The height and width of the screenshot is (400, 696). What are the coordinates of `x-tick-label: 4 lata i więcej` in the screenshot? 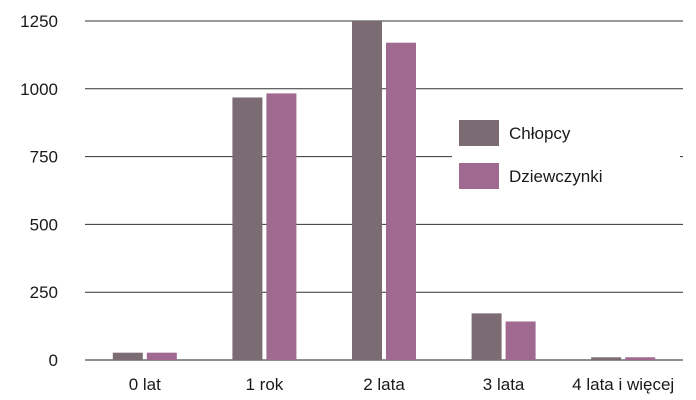 It's located at (623, 384).